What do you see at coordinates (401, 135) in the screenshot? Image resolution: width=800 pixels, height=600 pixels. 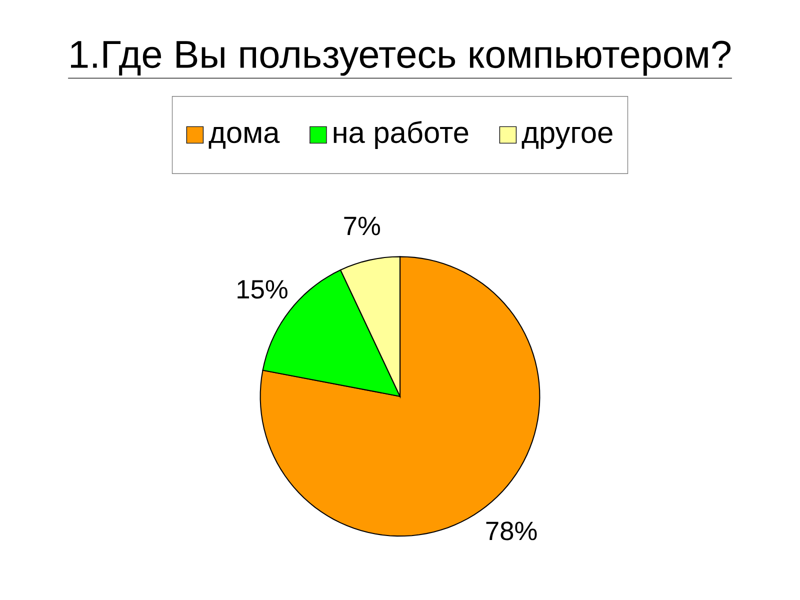 I see `legend-label: на работе` at bounding box center [401, 135].